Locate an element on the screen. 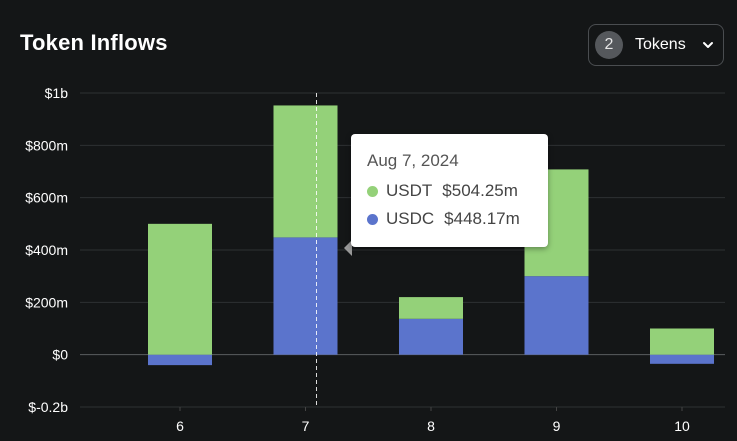 The image size is (737, 441). usdt-legend-dot is located at coordinates (372, 191).